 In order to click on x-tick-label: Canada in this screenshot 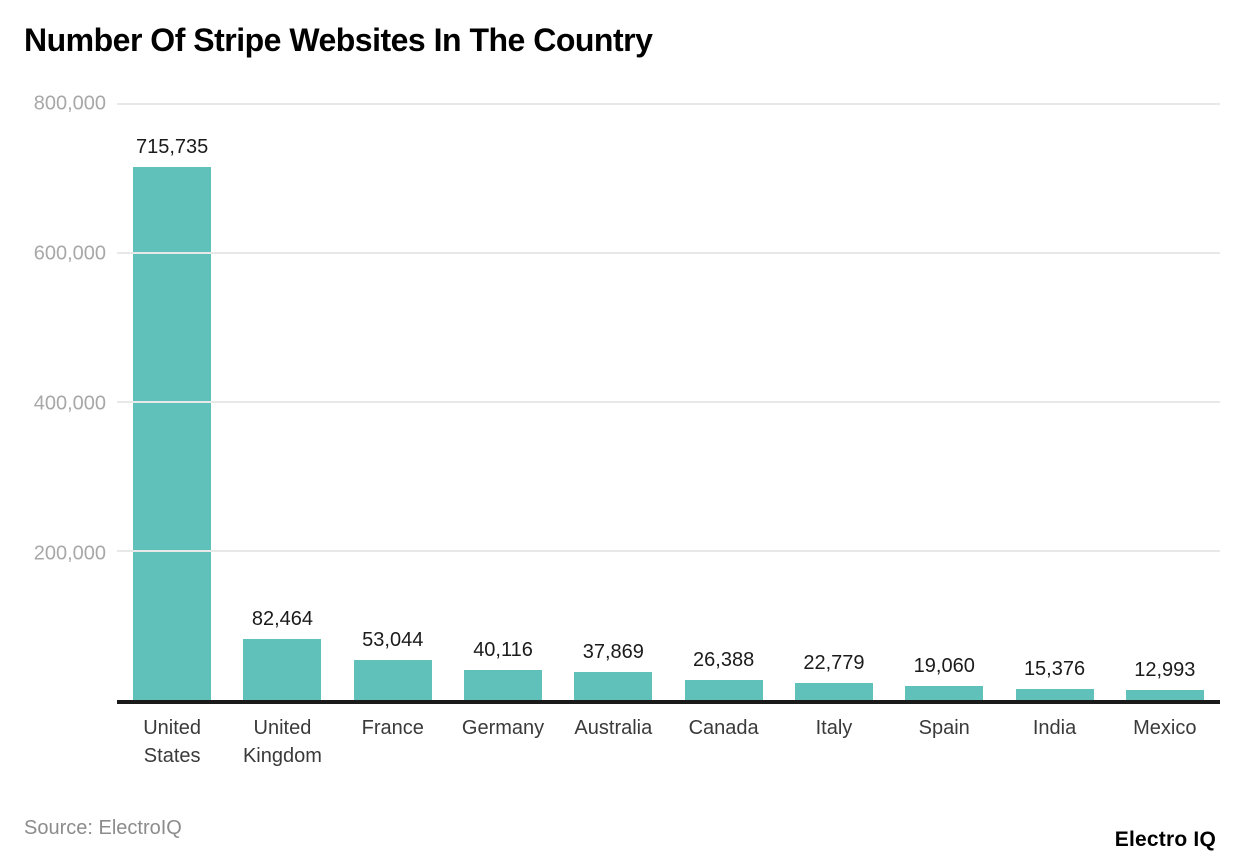, I will do `click(723, 728)`.